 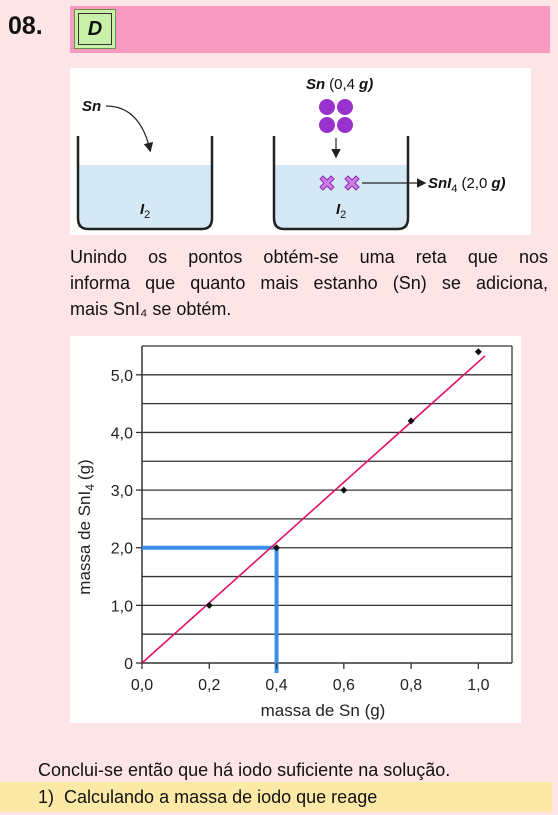 What do you see at coordinates (341, 196) in the screenshot?
I see `right-beaker-liquid` at bounding box center [341, 196].